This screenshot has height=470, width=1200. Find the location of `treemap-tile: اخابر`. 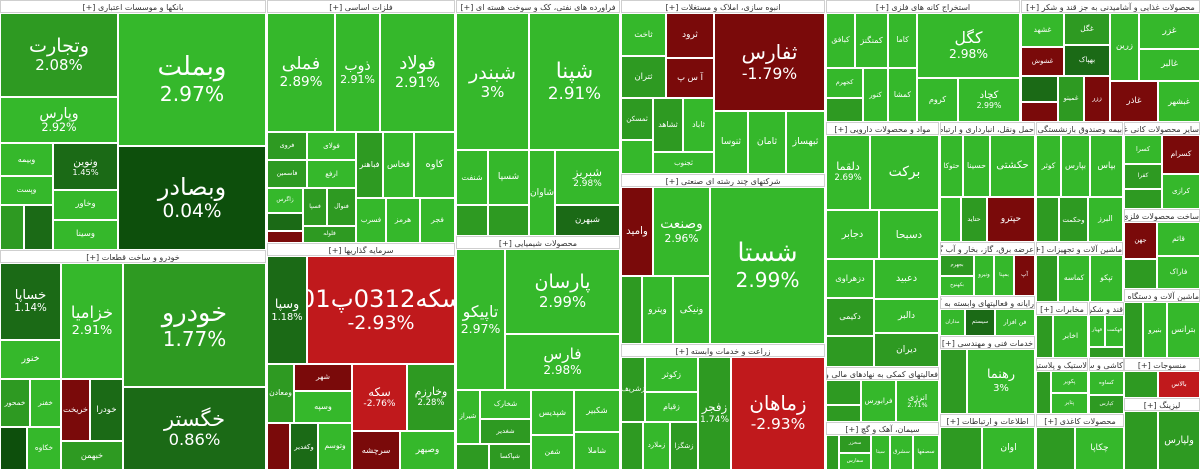

treemap-tile: اخابر is located at coordinates (1070, 336).